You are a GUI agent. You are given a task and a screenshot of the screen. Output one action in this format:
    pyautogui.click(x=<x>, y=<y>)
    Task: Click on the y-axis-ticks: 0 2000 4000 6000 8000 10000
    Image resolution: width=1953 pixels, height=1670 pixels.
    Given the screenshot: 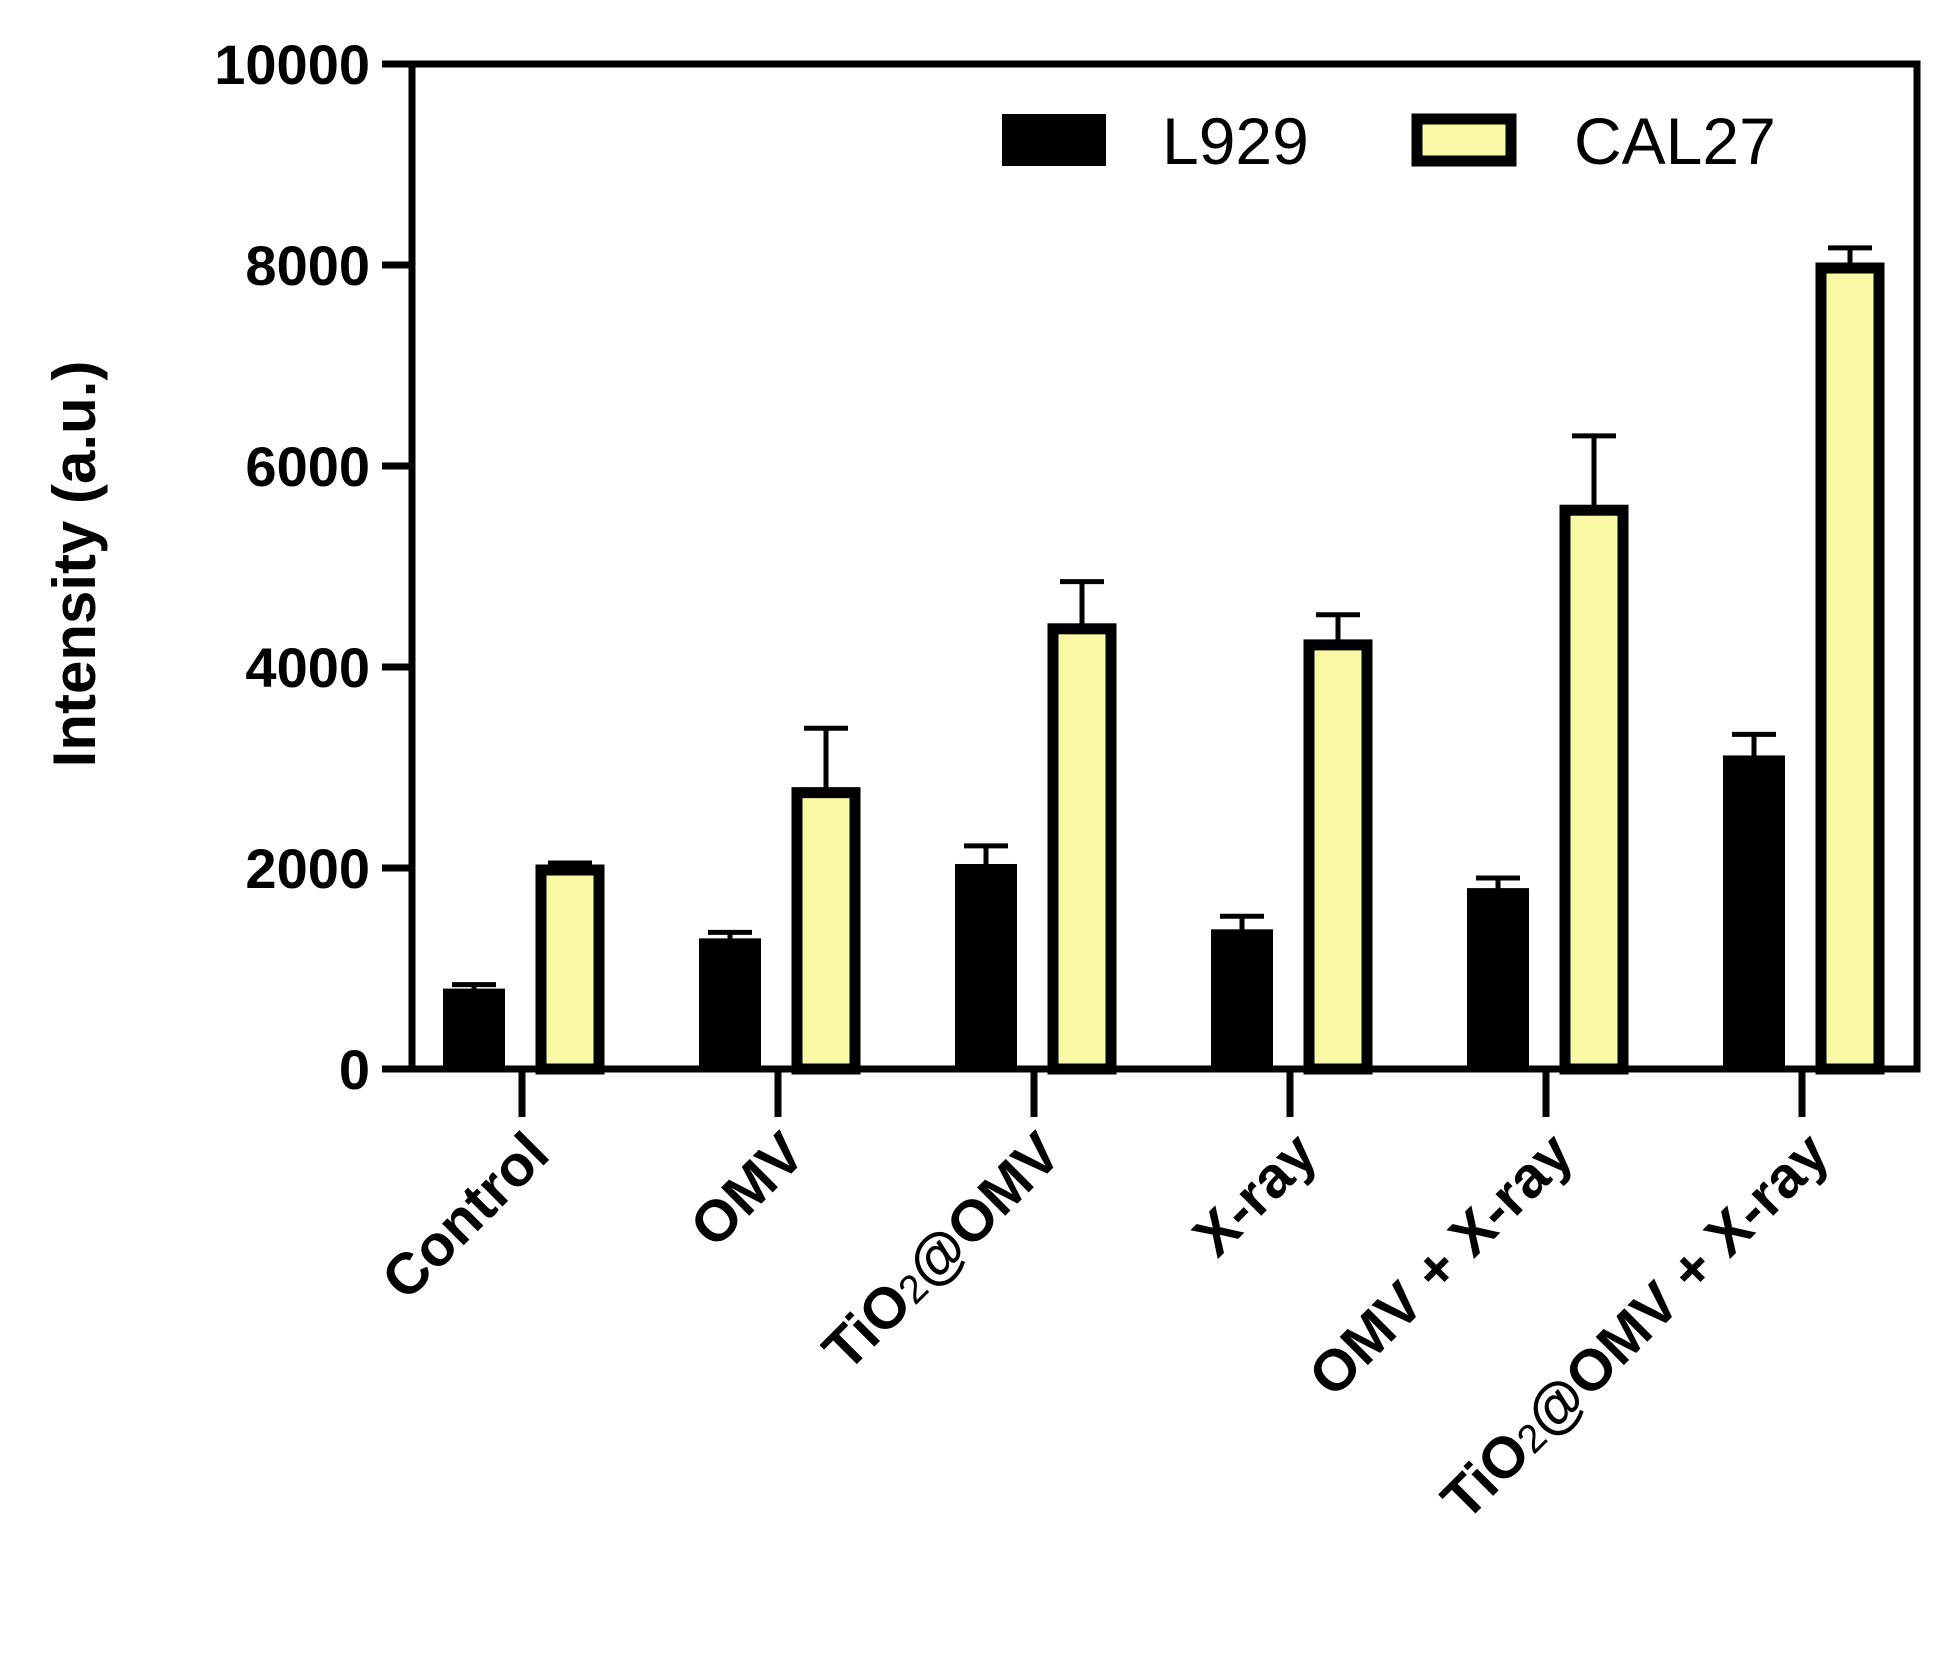 What is the action you would take?
    pyautogui.click(x=313, y=567)
    